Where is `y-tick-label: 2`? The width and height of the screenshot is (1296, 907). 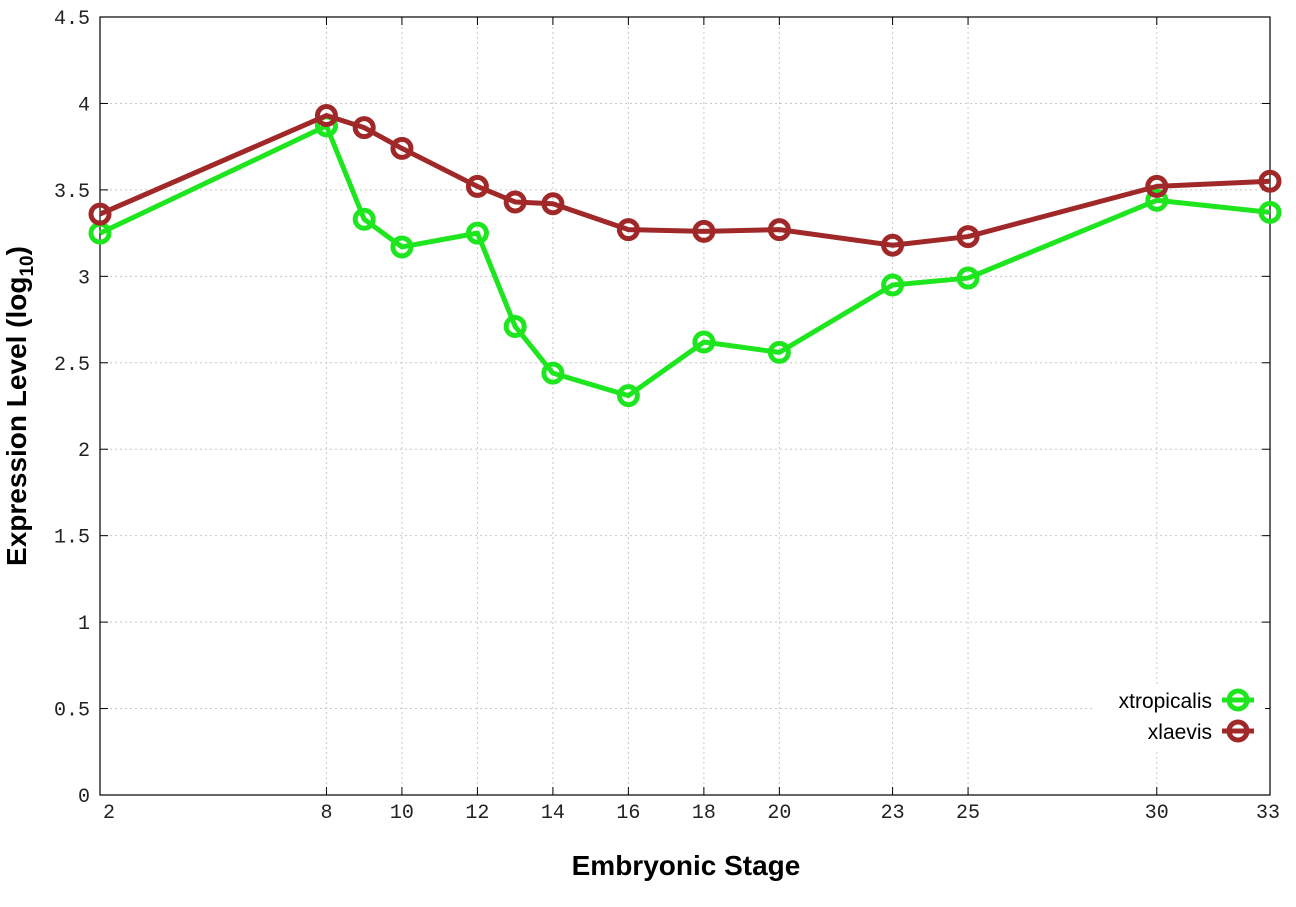
y-tick-label: 2 is located at coordinates (84, 451).